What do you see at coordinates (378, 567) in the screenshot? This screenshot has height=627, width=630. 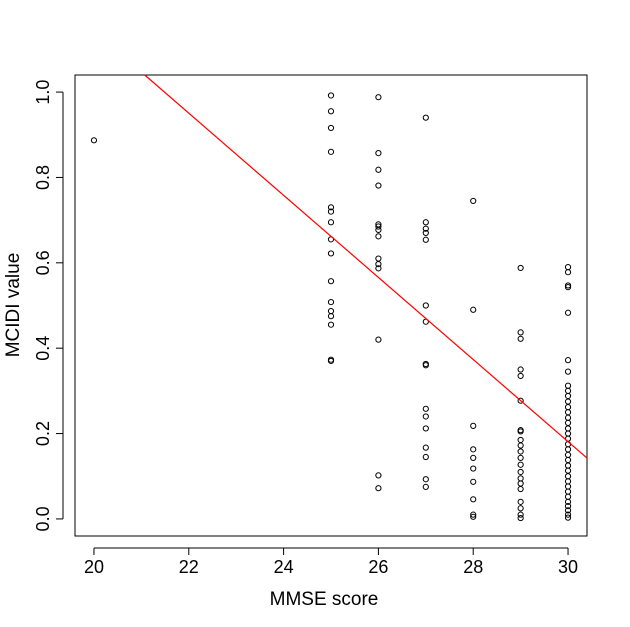 I see `x-tick-label: 26` at bounding box center [378, 567].